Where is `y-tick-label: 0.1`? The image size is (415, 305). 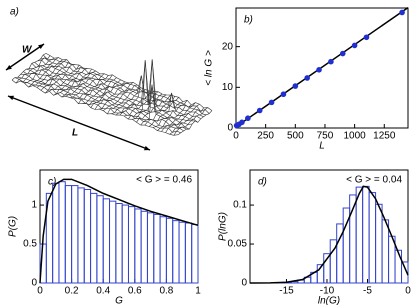 y-tick-label: 0.1 is located at coordinates (240, 205).